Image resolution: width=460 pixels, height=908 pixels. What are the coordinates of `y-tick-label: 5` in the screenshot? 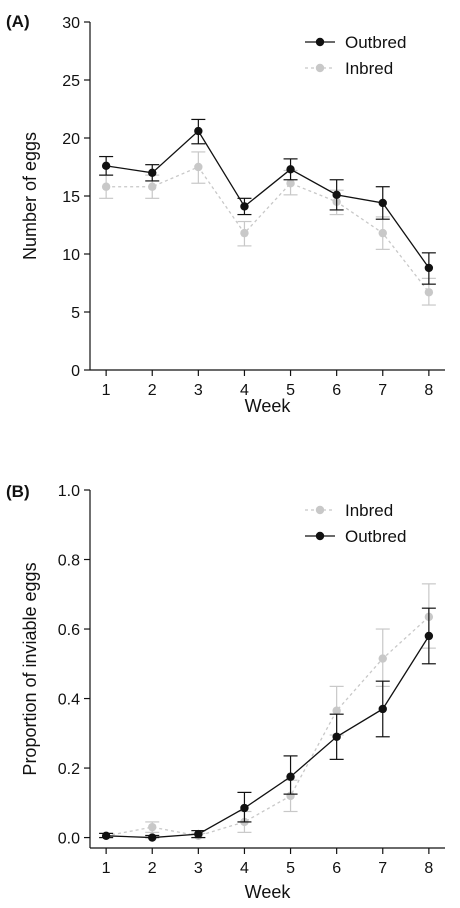 It's located at (75, 313).